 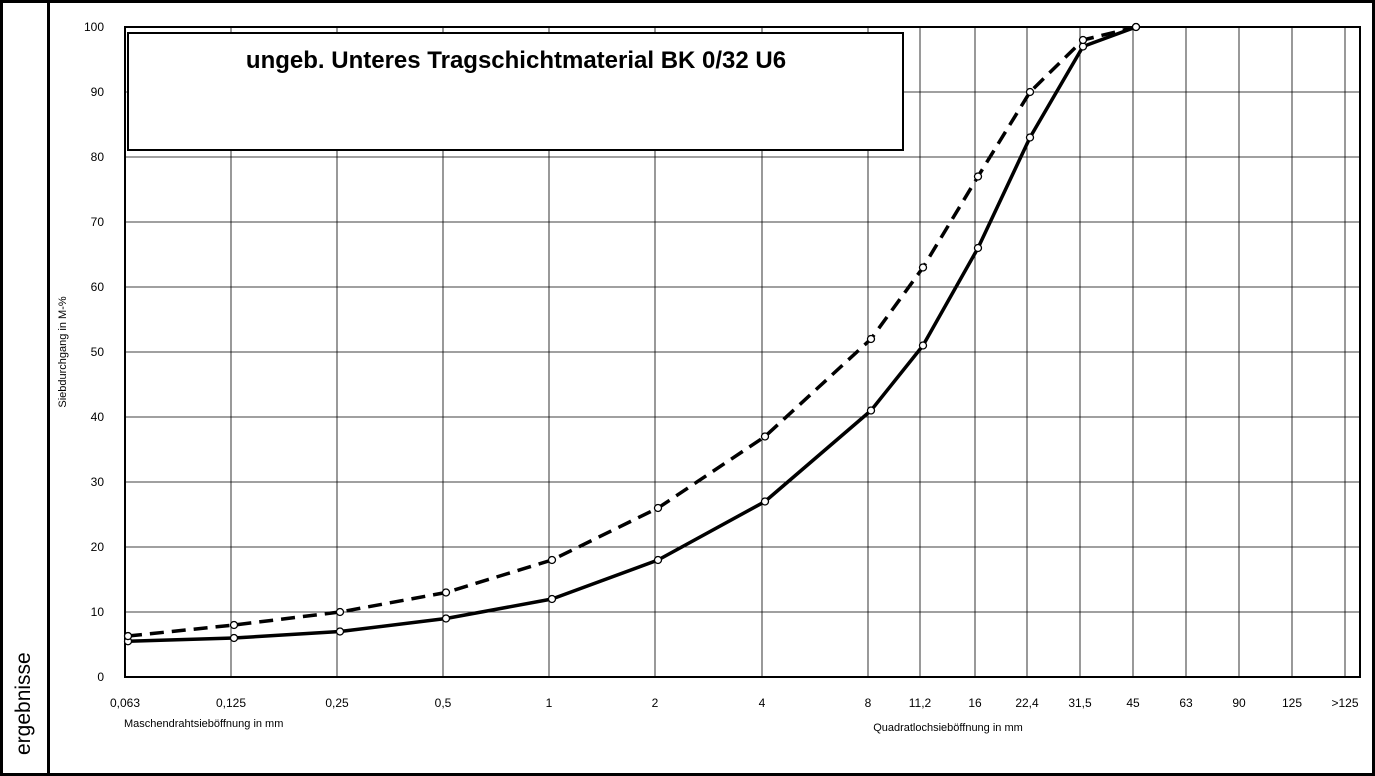 I want to click on x-tick-label: 31,5, so click(x=1080, y=703).